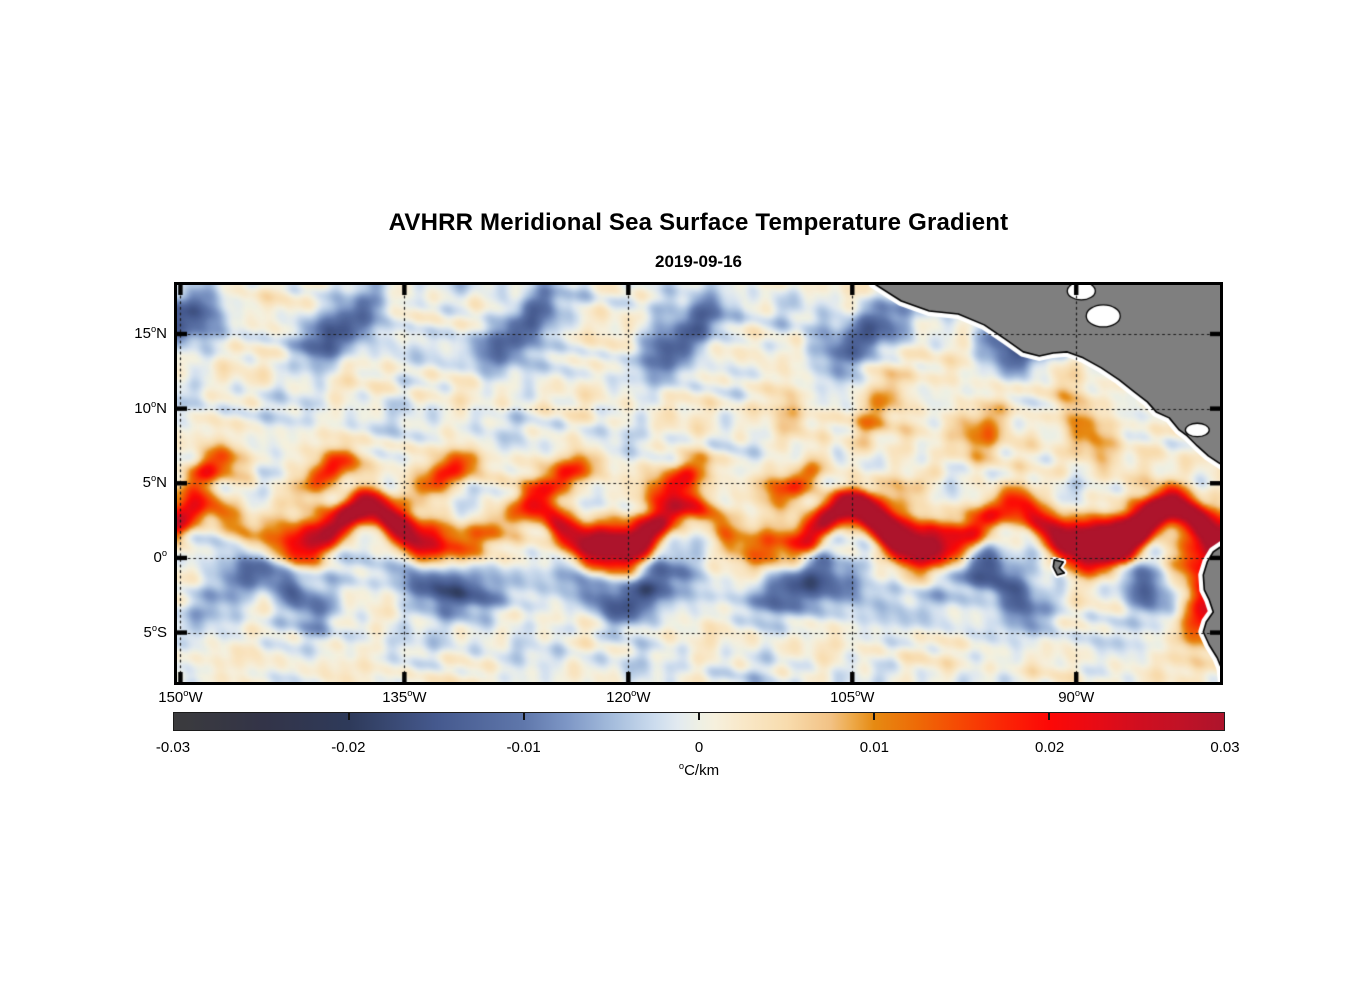 This screenshot has width=1356, height=1000. What do you see at coordinates (852, 697) in the screenshot?
I see `x-tick-label: 105oW` at bounding box center [852, 697].